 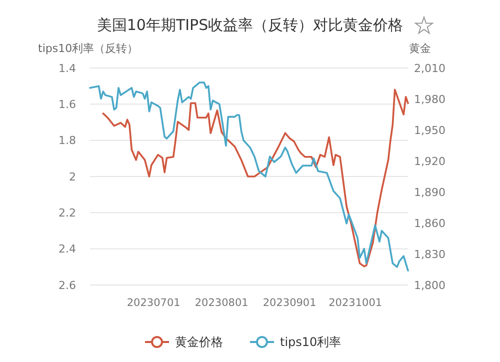 I want to click on y2-axis-title: 黄金, so click(x=420, y=48).